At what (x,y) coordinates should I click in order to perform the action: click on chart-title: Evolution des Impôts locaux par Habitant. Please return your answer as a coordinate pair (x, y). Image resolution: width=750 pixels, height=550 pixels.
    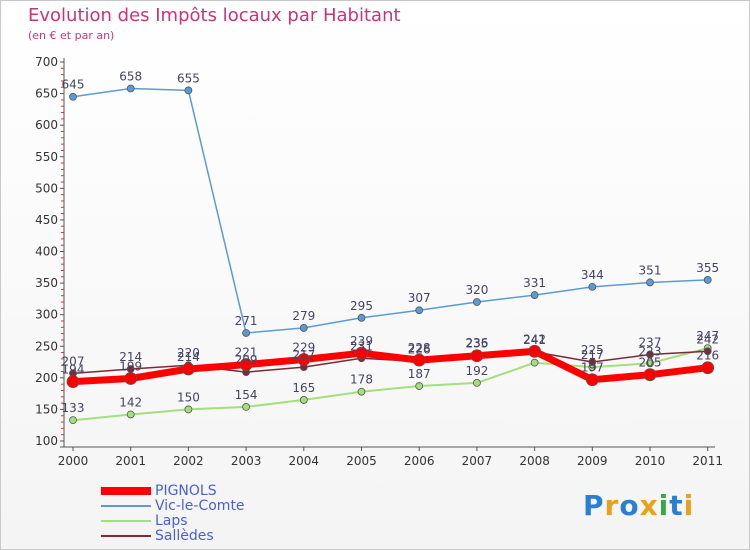
    Looking at the image, I should click on (214, 15).